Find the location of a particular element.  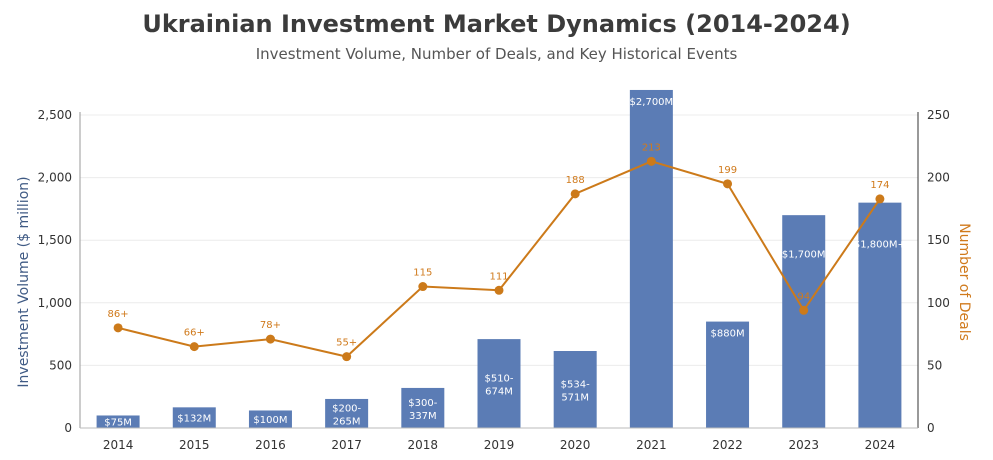

x-tick-label: 2015 is located at coordinates (194, 445).